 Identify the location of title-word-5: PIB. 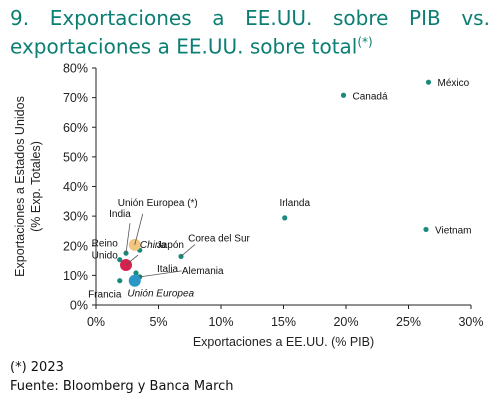
(425, 18).